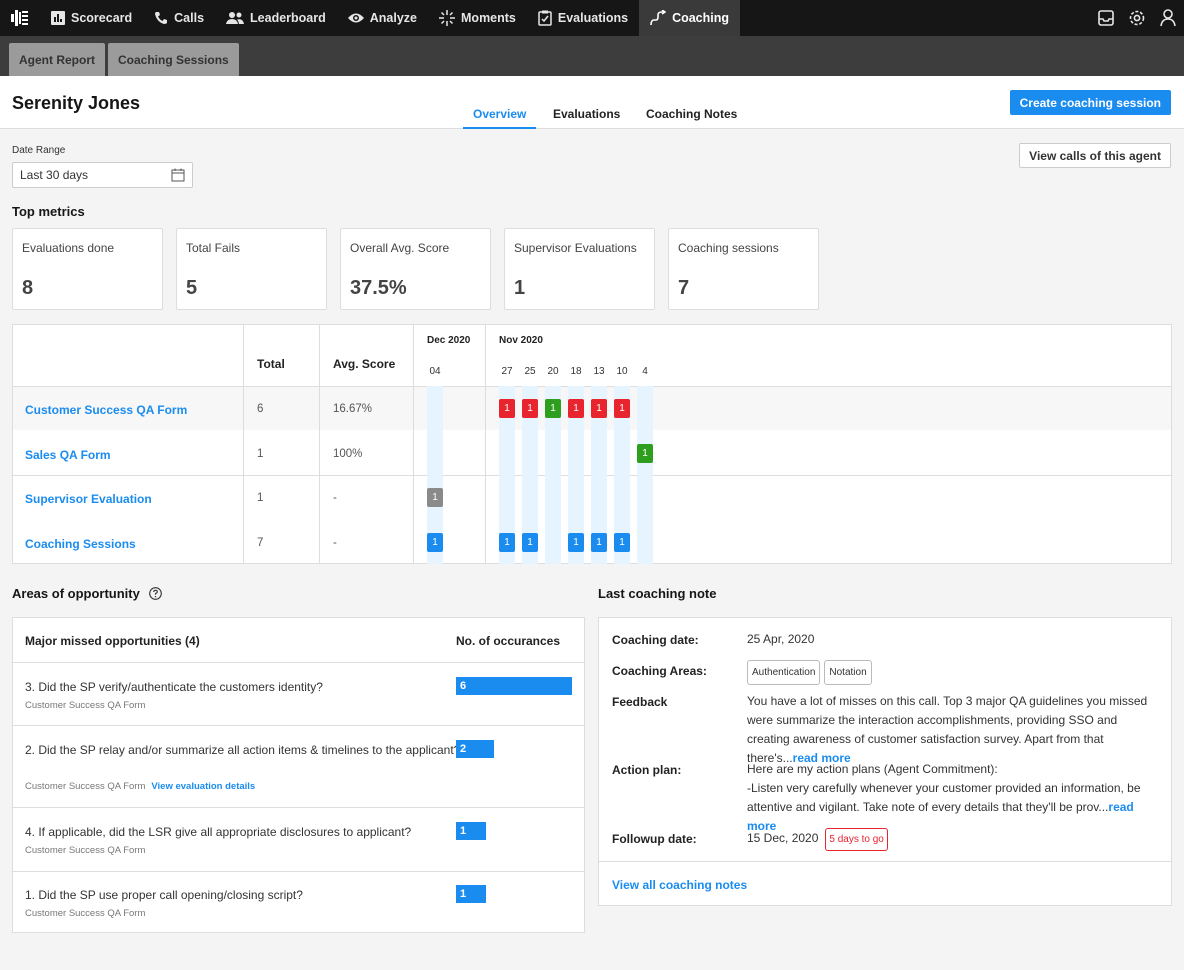 Image resolution: width=1184 pixels, height=970 pixels. What do you see at coordinates (76, 103) in the screenshot?
I see `agent-name: Serenity Jones` at bounding box center [76, 103].